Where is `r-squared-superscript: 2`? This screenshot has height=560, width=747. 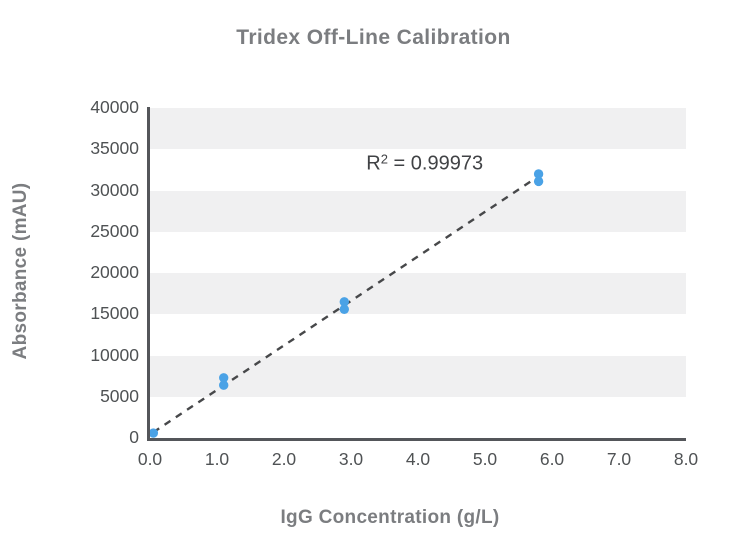 r-squared-superscript: 2 is located at coordinates (384, 159).